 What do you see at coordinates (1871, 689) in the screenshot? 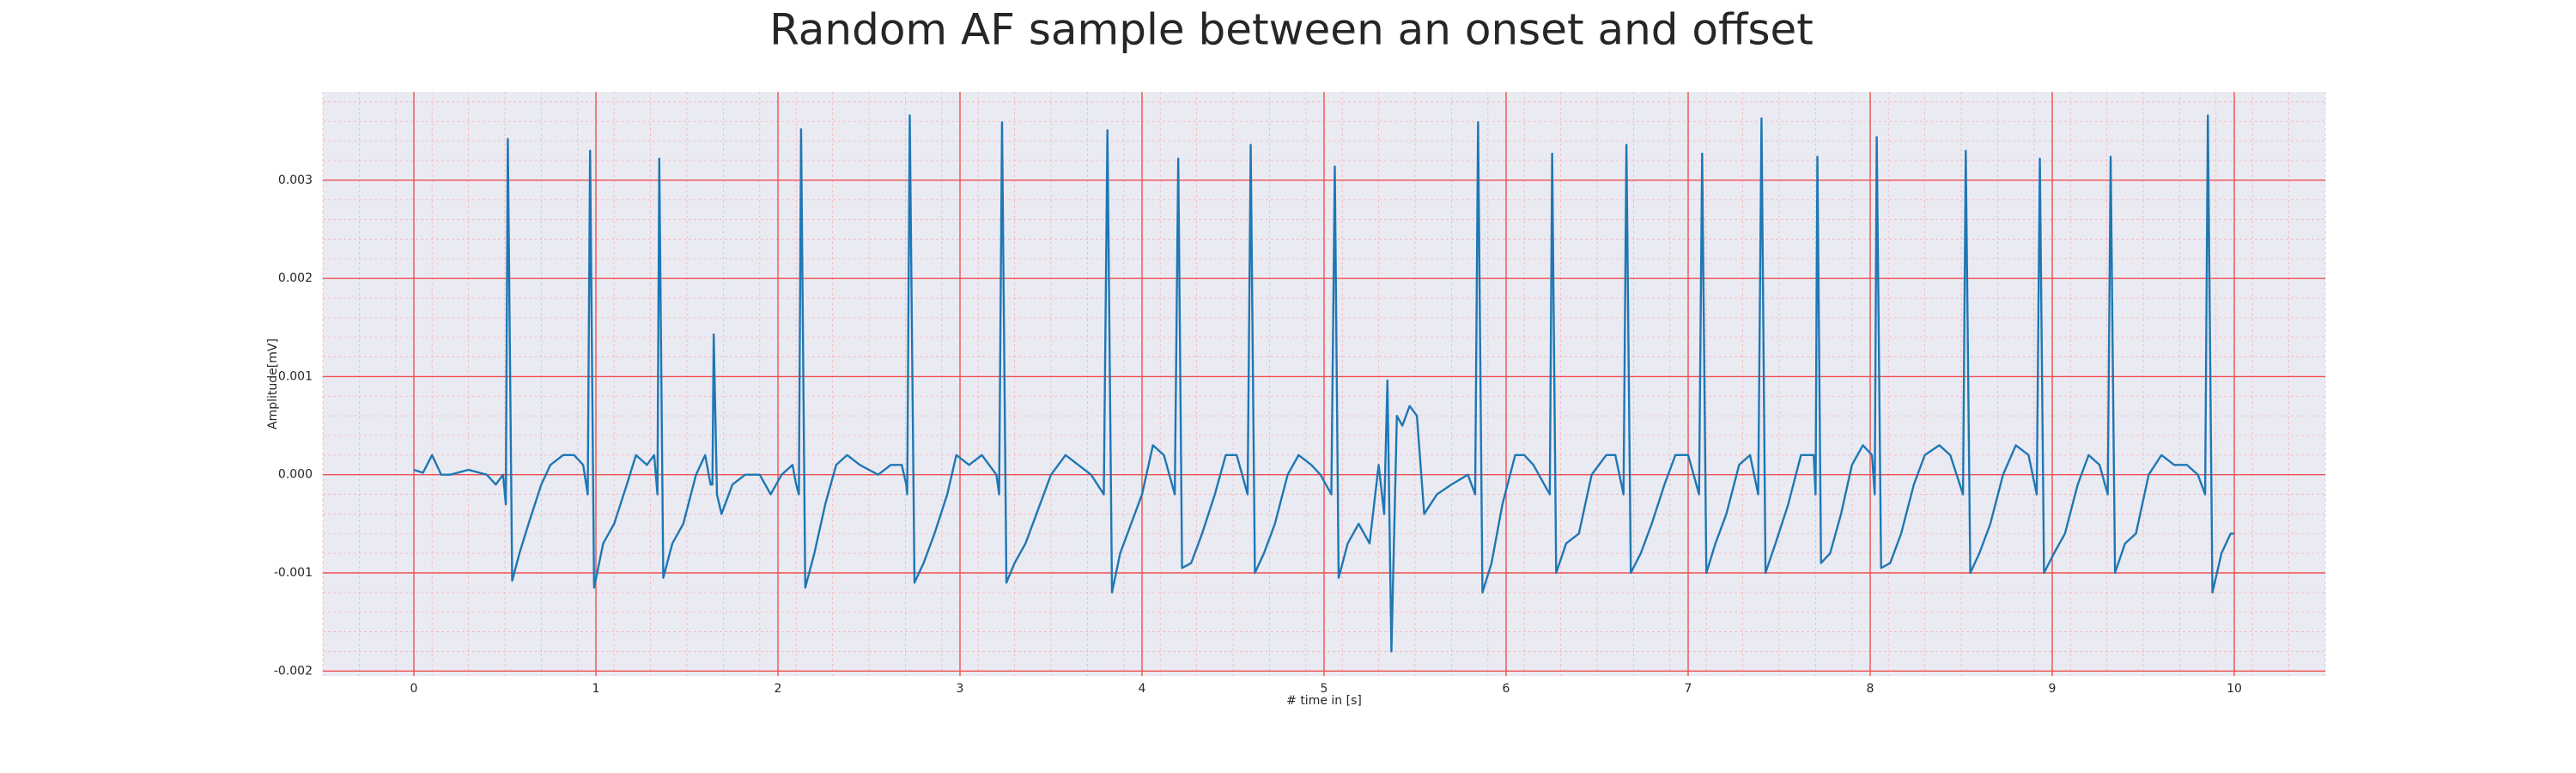
I see `x-tick-label: 8` at bounding box center [1871, 689].